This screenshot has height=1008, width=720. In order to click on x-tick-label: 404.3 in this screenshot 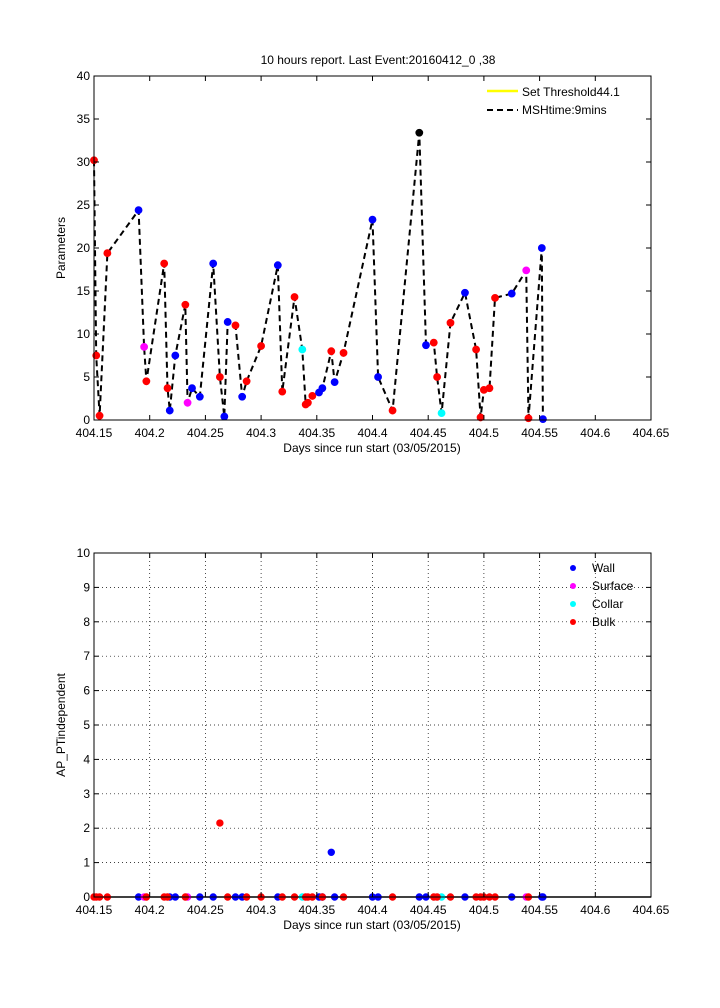, I will do `click(261, 910)`.